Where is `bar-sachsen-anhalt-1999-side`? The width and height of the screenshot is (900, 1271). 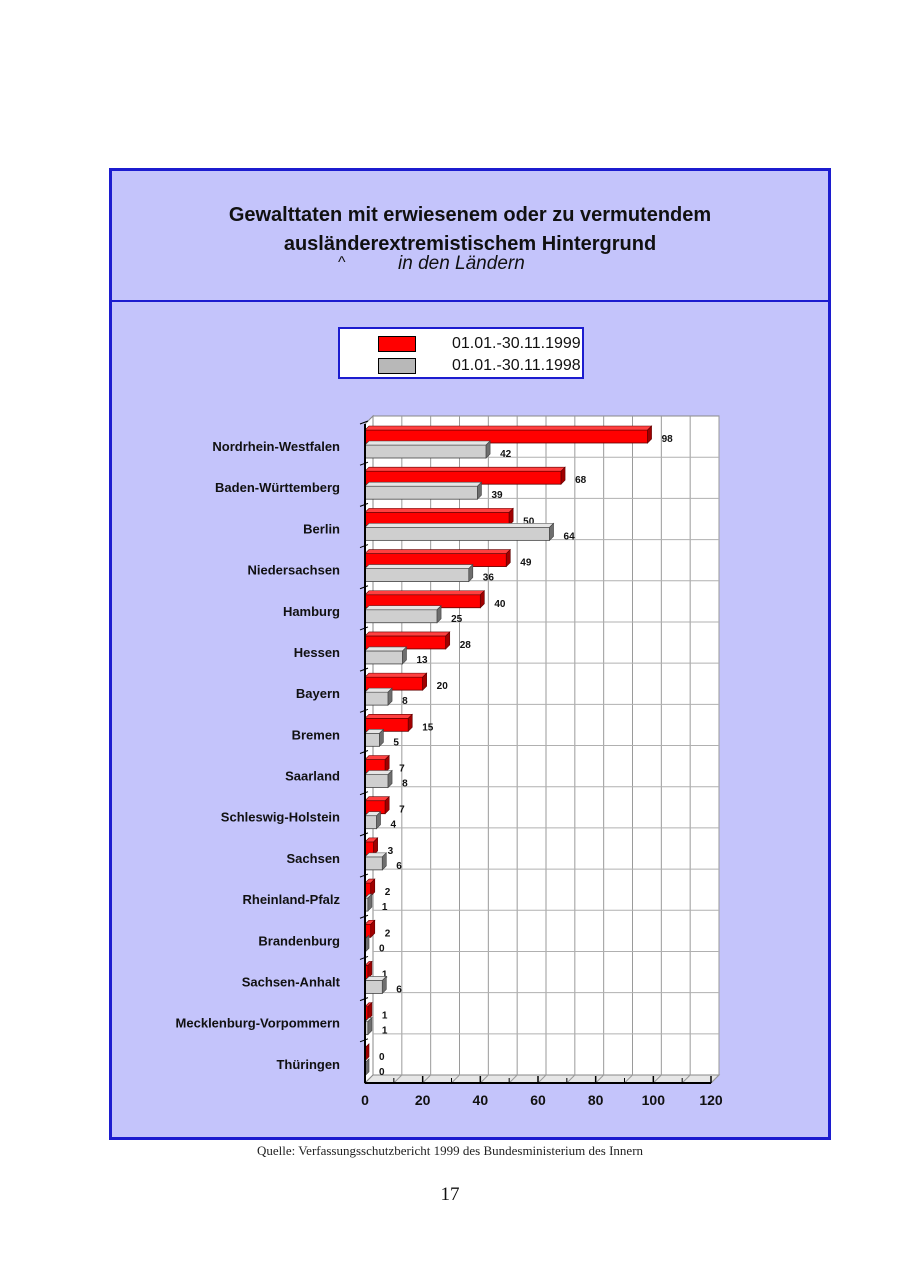
bar-sachsen-anhalt-1999-side is located at coordinates (370, 970).